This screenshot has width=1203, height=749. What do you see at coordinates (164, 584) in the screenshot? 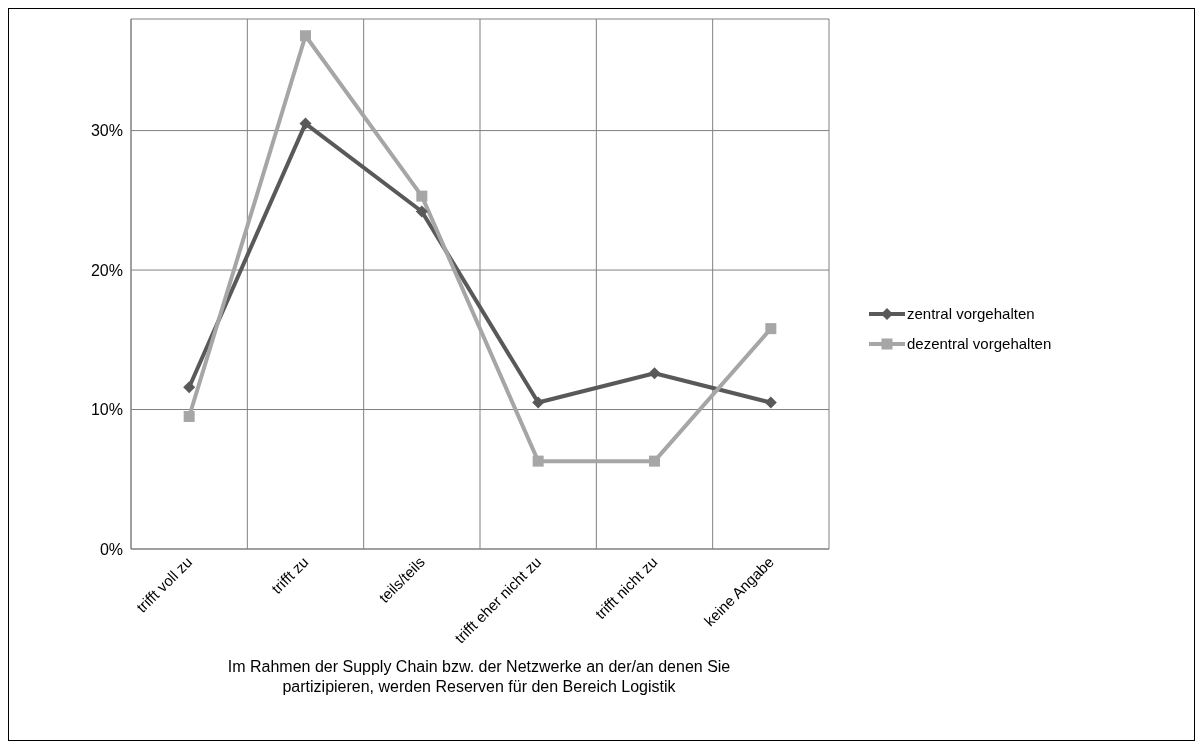
I see `x-tick-label: trifft voll zu` at bounding box center [164, 584].